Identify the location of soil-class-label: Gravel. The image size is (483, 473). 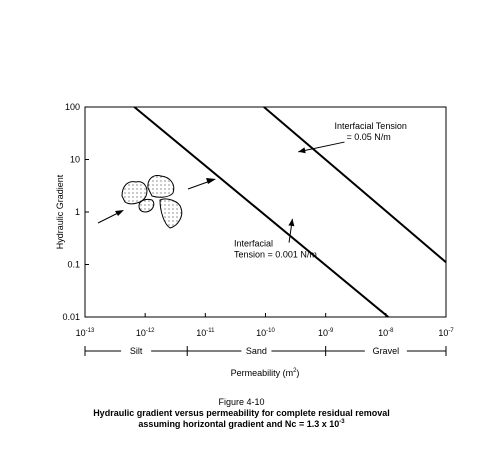
(386, 351).